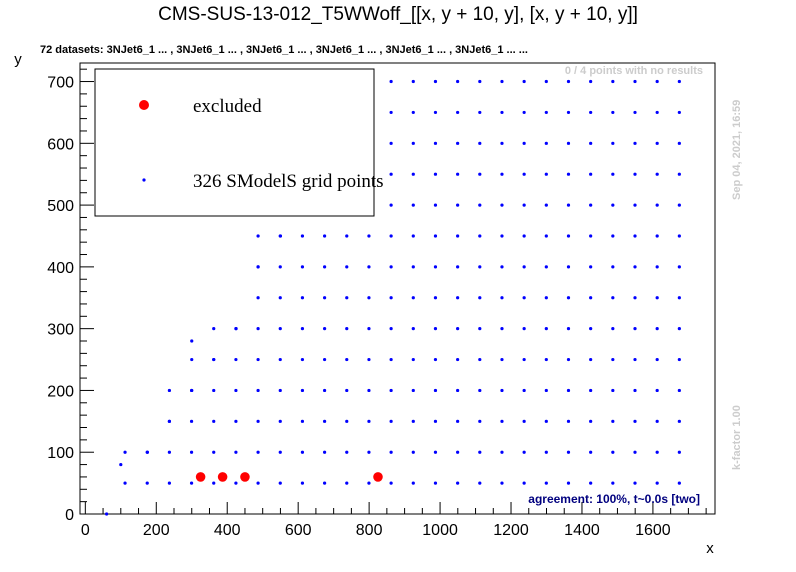  Describe the element at coordinates (85, 530) in the screenshot. I see `x-tick-label: 0` at that location.